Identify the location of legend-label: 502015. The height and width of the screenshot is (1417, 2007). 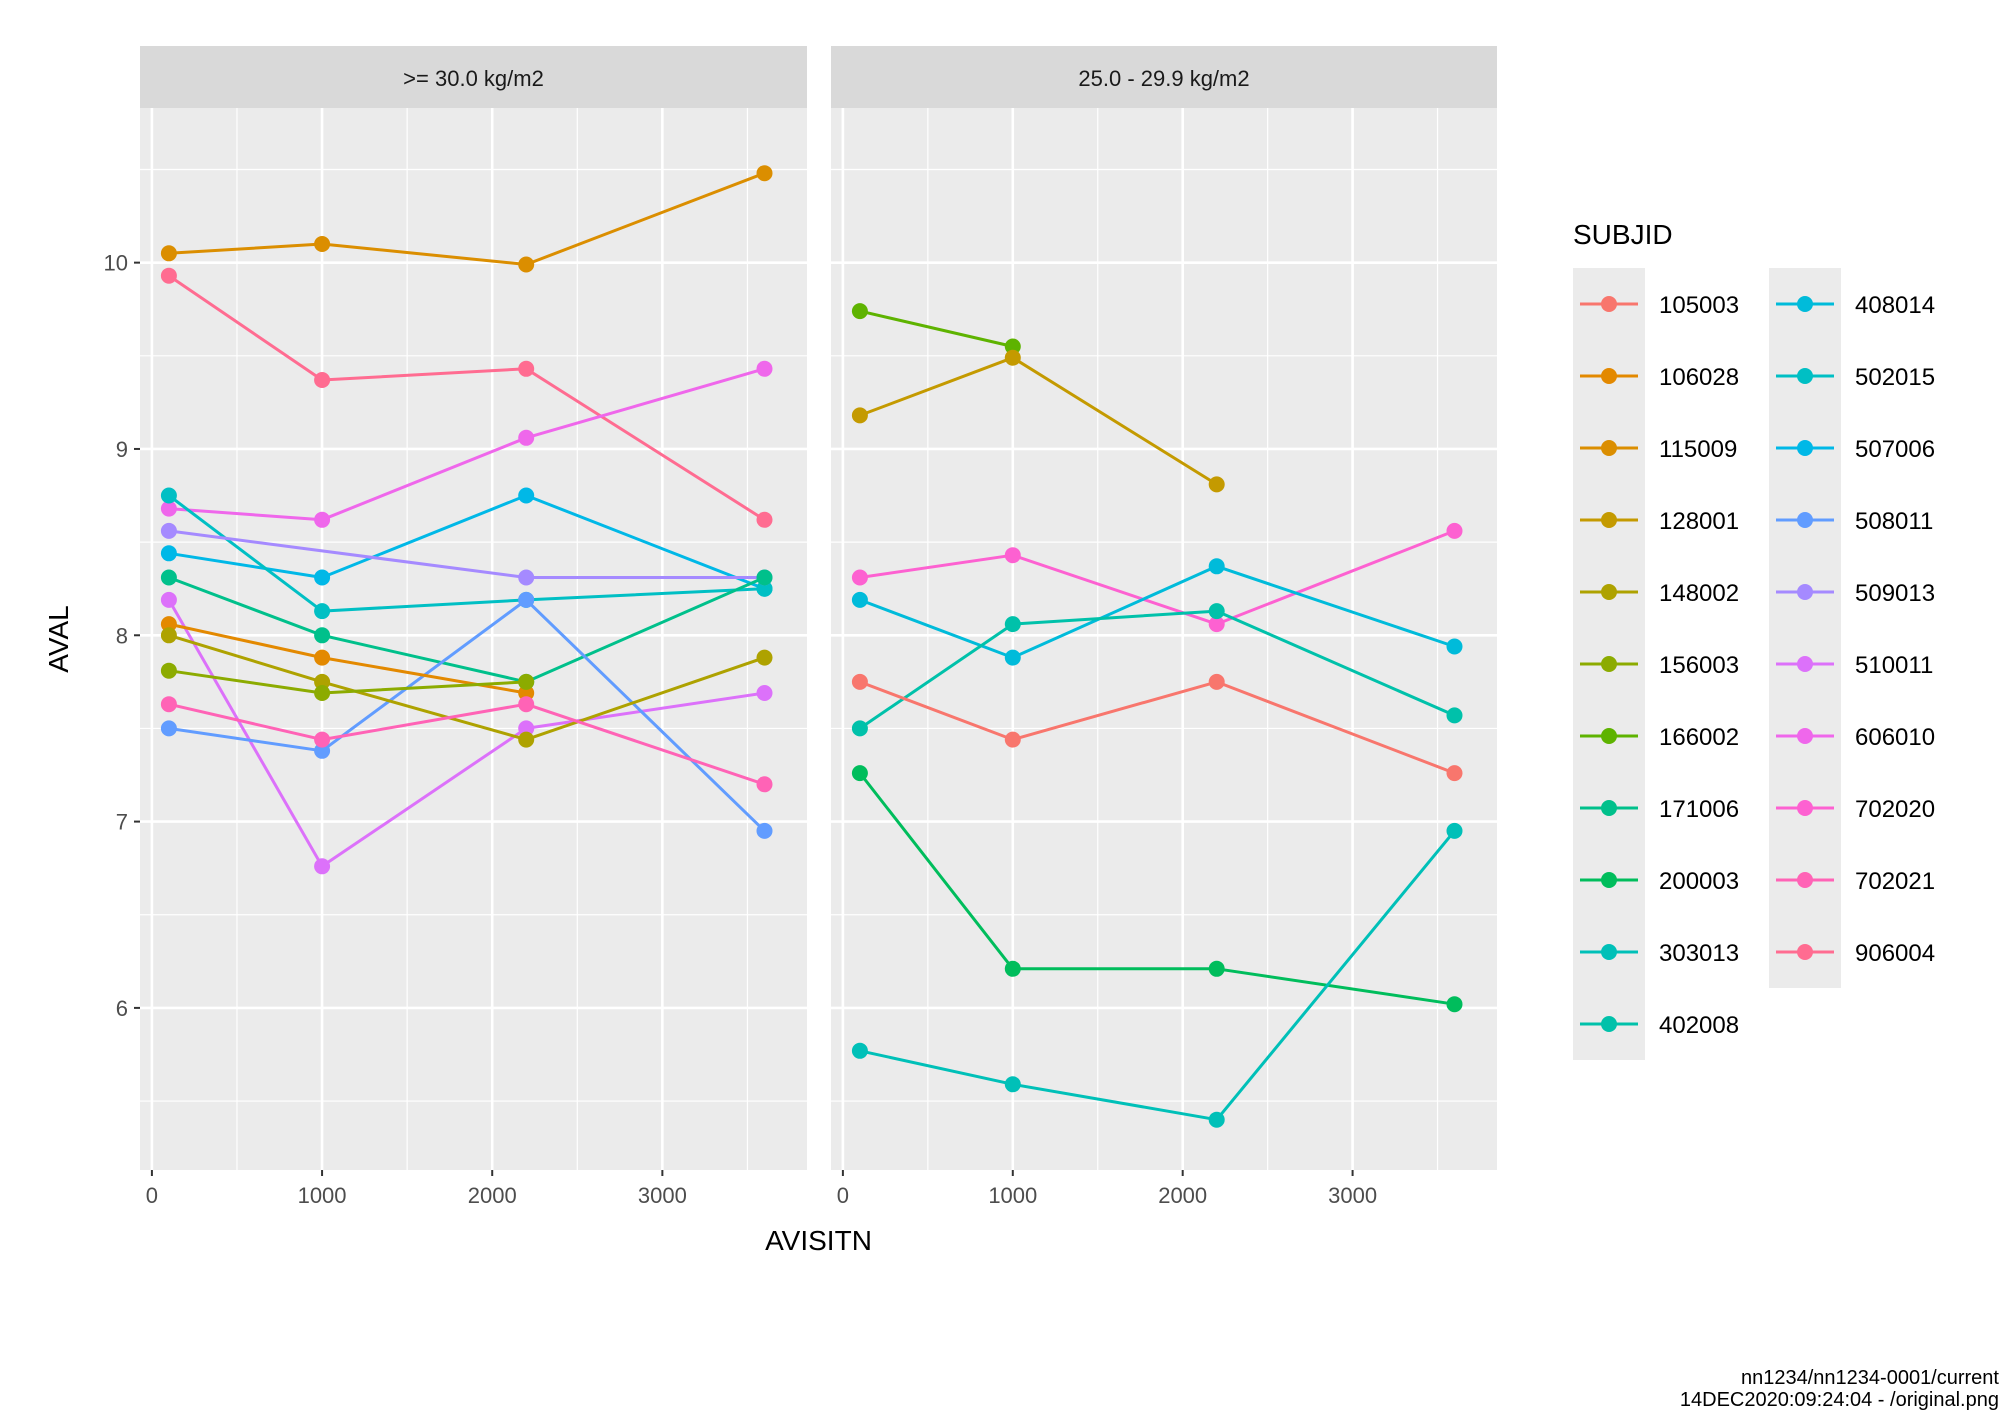
(1895, 377).